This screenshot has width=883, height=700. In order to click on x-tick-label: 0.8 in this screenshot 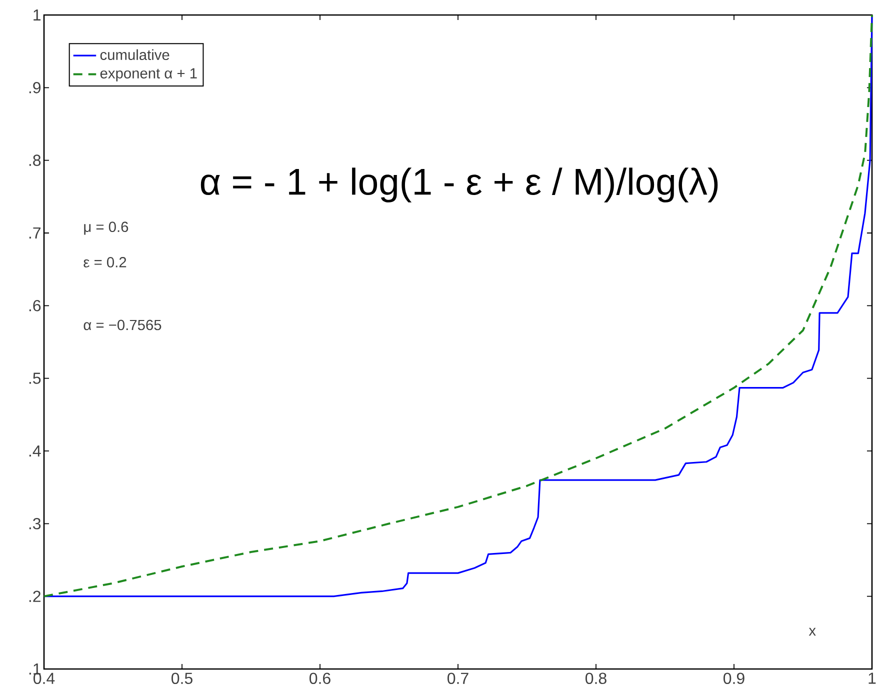, I will do `click(596, 678)`.